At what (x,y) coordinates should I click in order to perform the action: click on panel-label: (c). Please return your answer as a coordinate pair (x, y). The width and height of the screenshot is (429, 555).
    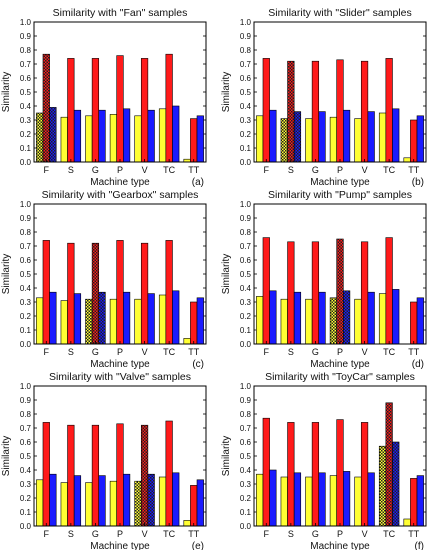
    Looking at the image, I should click on (198, 364).